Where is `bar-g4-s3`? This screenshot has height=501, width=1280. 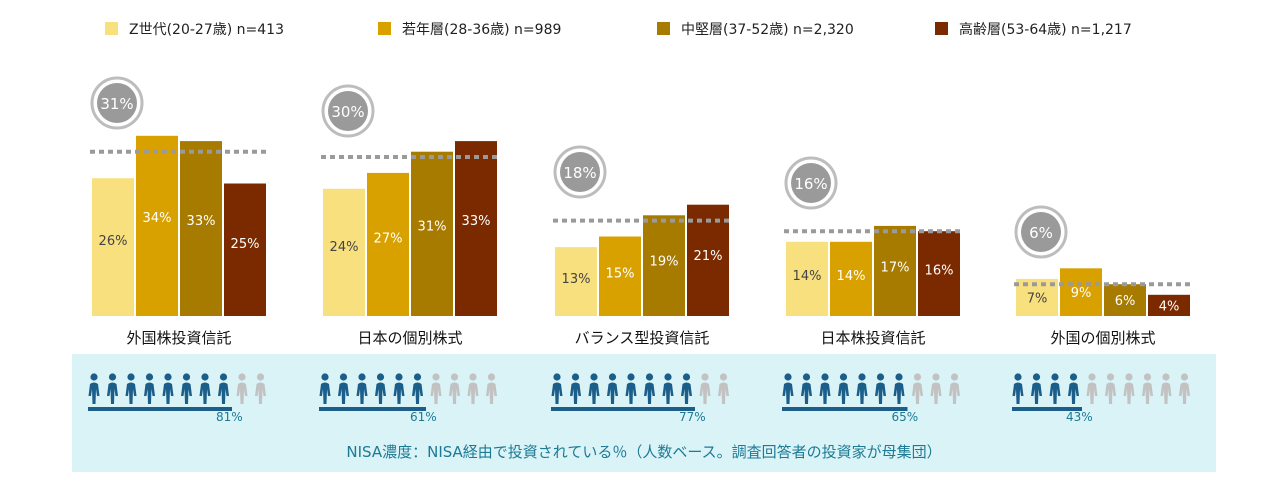
bar-g4-s3 is located at coordinates (1169, 305).